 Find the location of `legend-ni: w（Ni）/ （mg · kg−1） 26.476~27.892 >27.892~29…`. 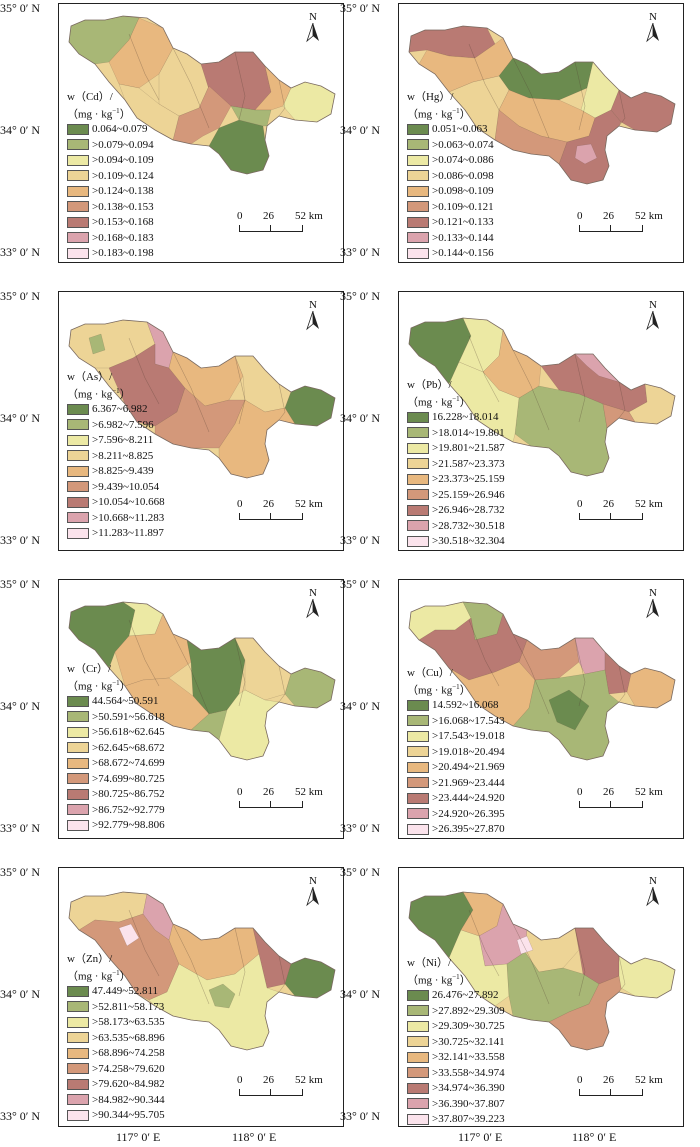

legend-ni: w（Ni）/ （mg · kg−1） 26.476~27.892 >27.892~29… is located at coordinates (482, 1041).